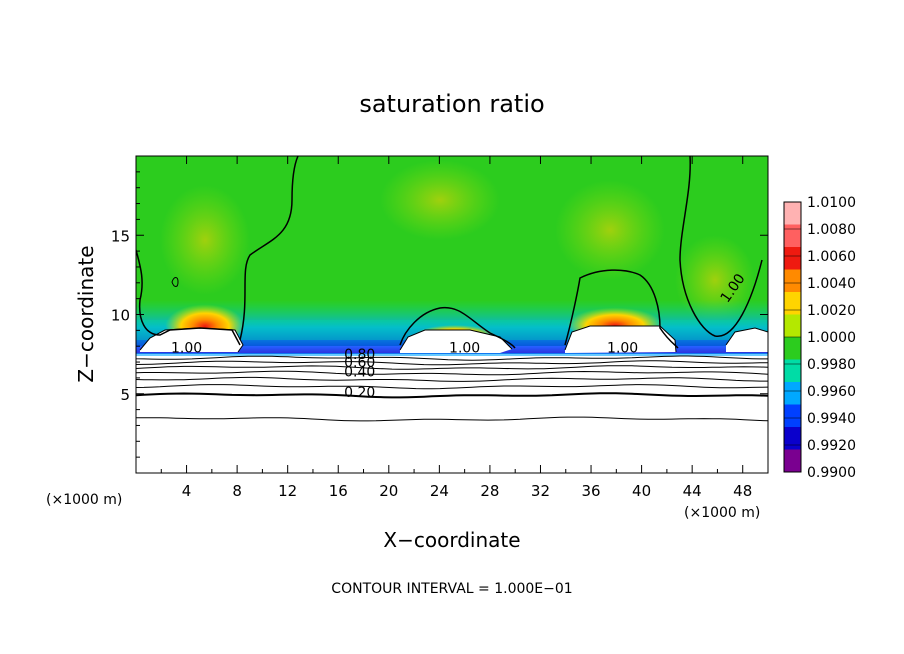 This screenshot has height=654, width=904. I want to click on x-tick-label: 8, so click(237, 491).